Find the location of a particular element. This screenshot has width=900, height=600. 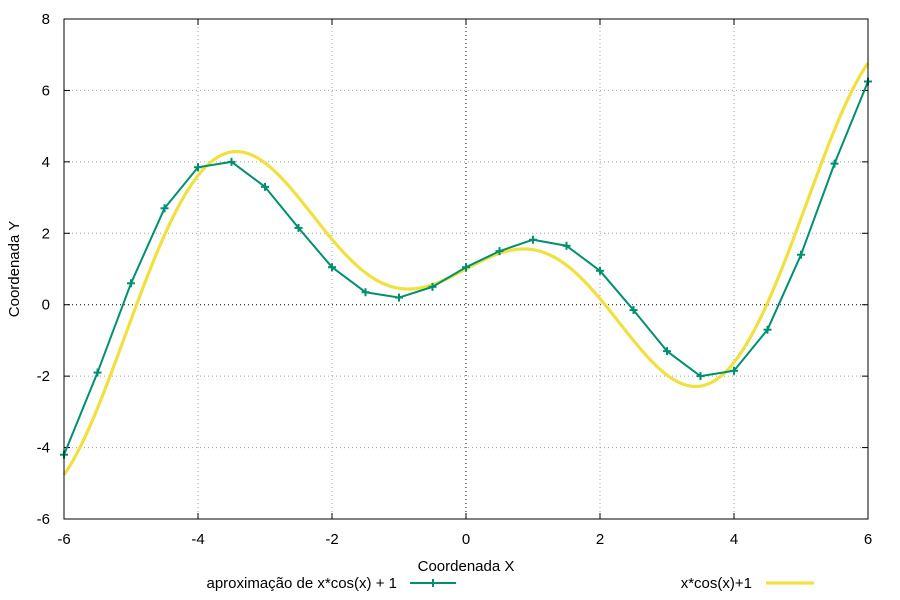

y-tick-label: 4 is located at coordinates (46, 162).